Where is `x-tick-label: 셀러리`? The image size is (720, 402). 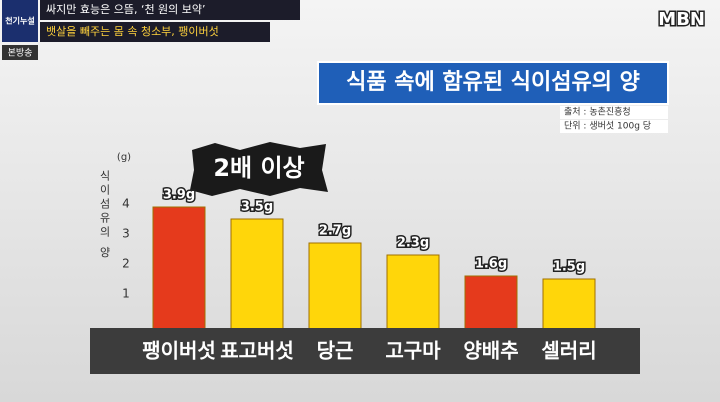
x-tick-label: 셀러리 is located at coordinates (568, 351).